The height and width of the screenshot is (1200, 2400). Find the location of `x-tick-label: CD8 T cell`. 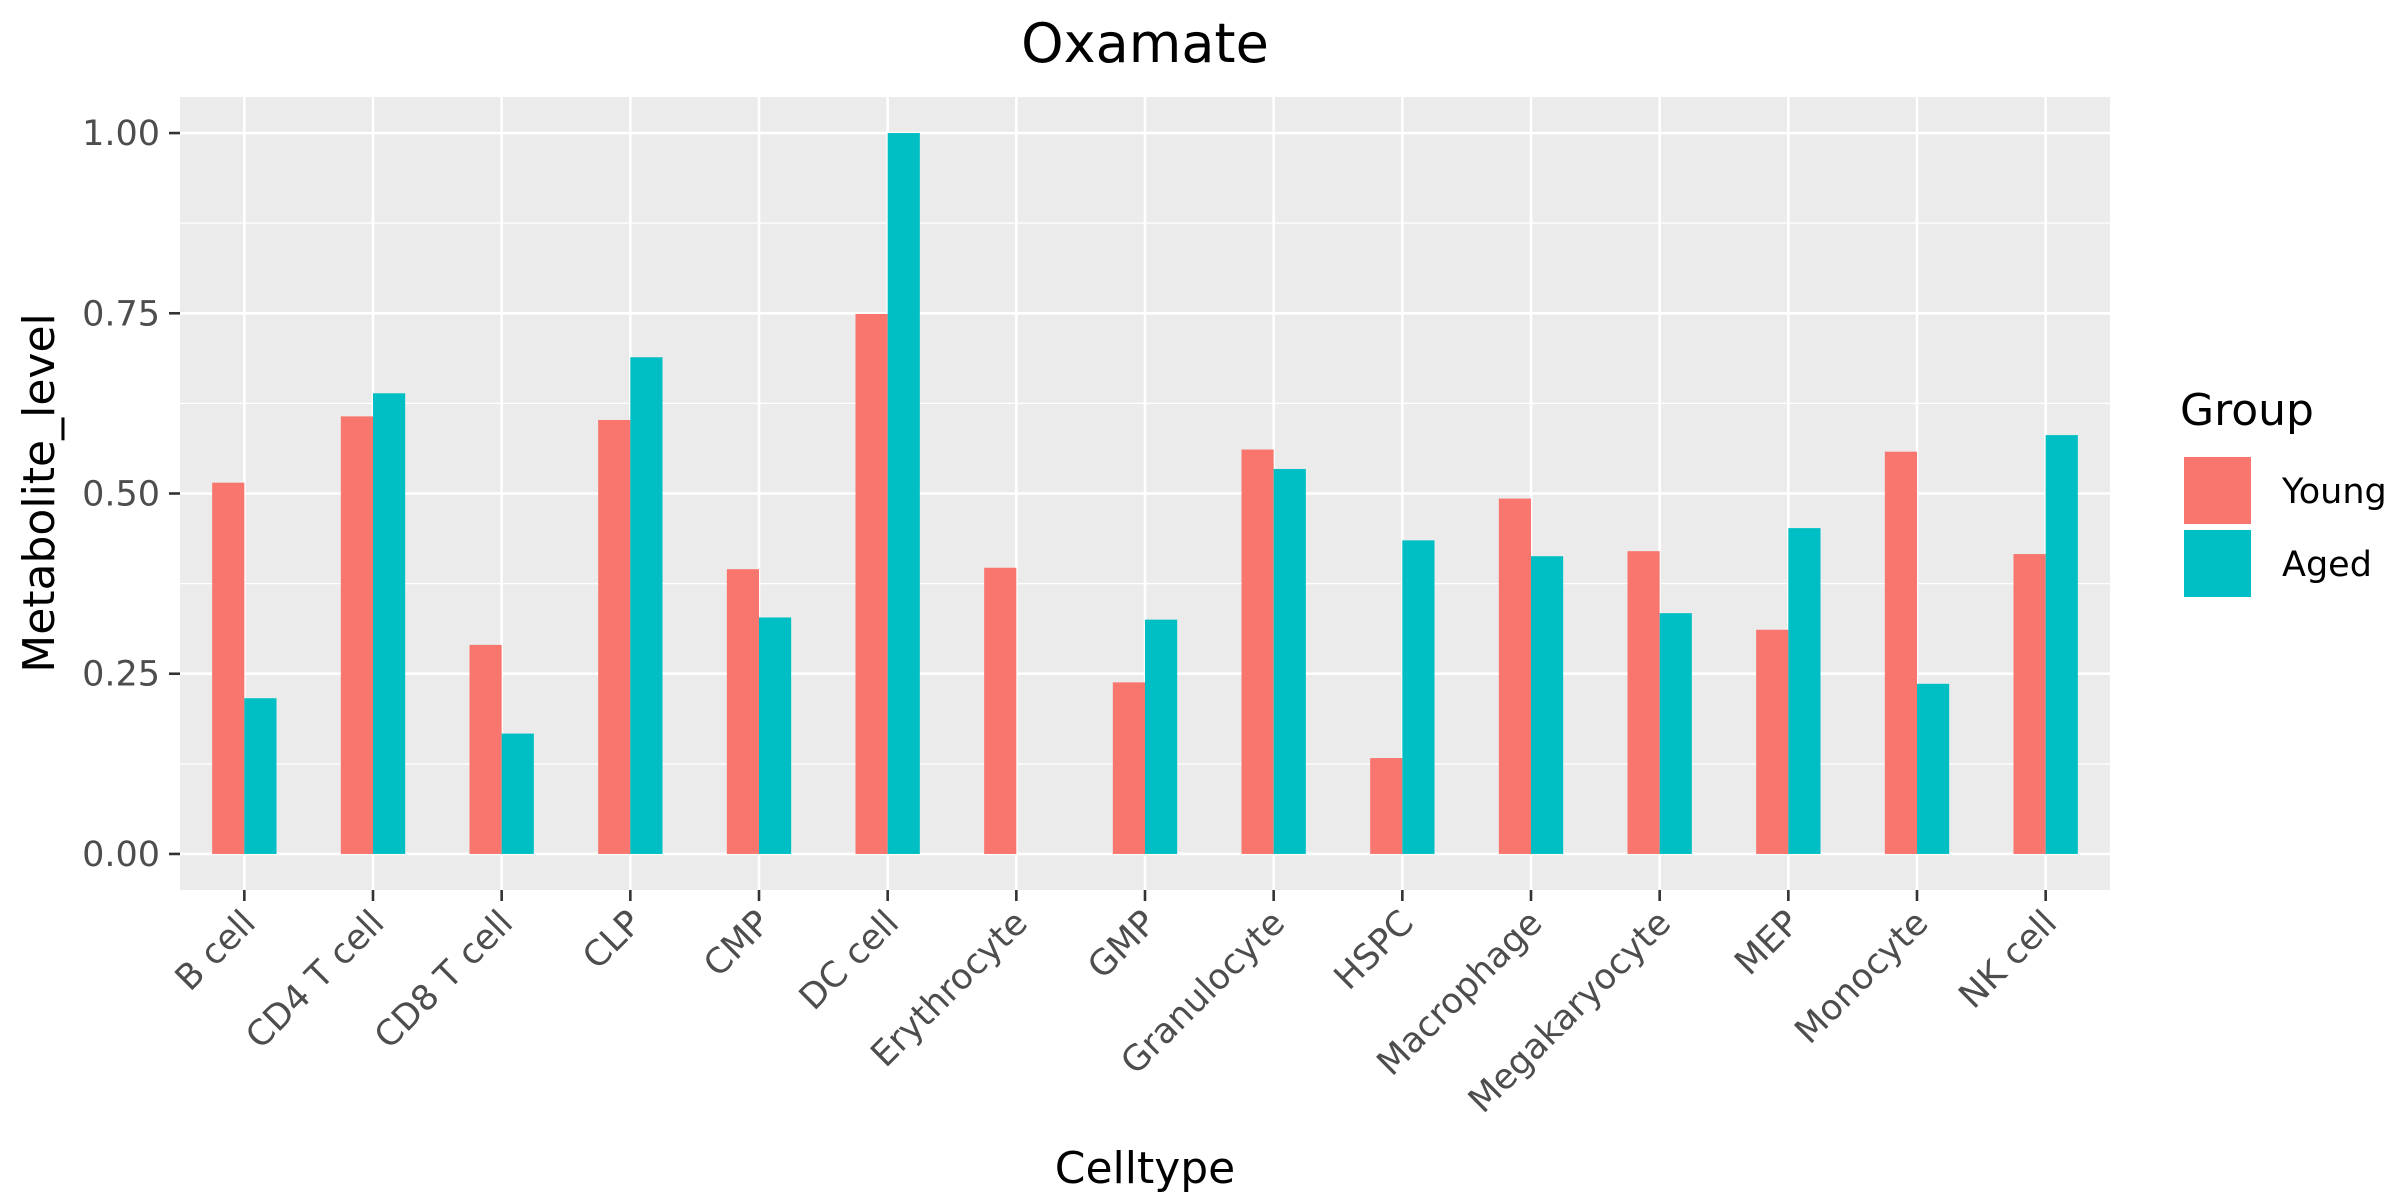

x-tick-label: CD8 T cell is located at coordinates (444, 980).